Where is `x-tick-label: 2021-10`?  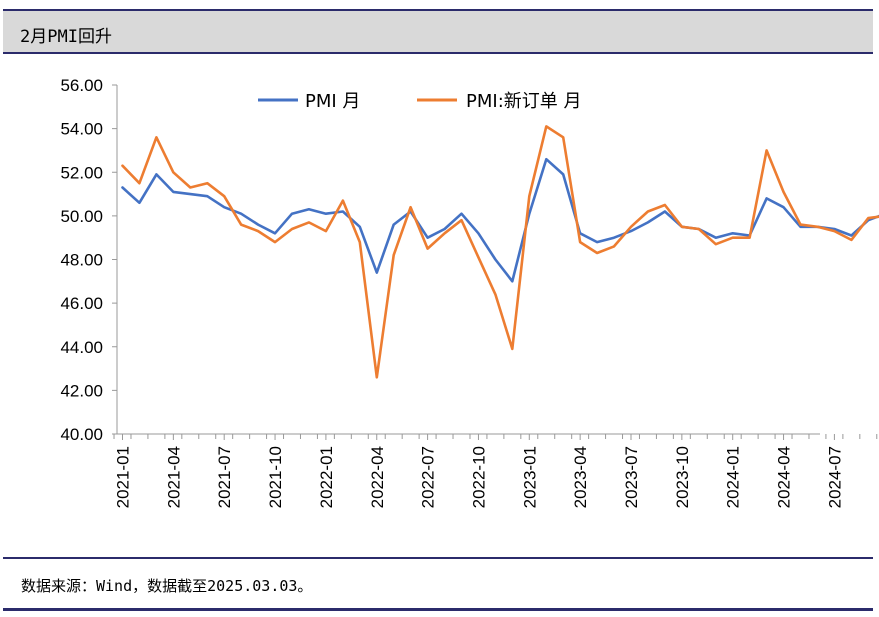
x-tick-label: 2021-10 is located at coordinates (275, 477).